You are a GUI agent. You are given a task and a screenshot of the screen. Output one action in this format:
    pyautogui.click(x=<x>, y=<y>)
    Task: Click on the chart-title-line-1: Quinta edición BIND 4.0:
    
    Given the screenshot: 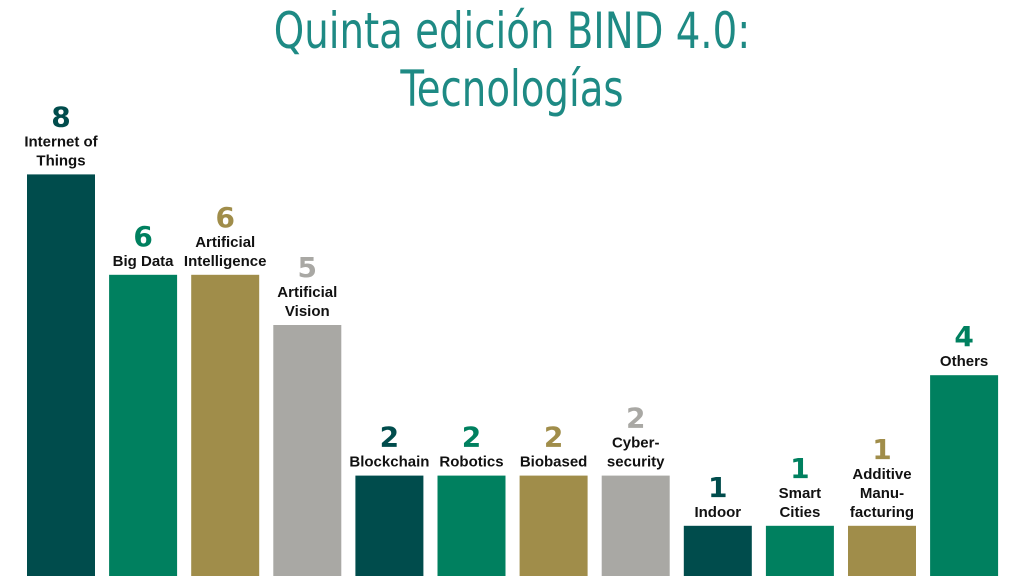 What is the action you would take?
    pyautogui.click(x=512, y=31)
    